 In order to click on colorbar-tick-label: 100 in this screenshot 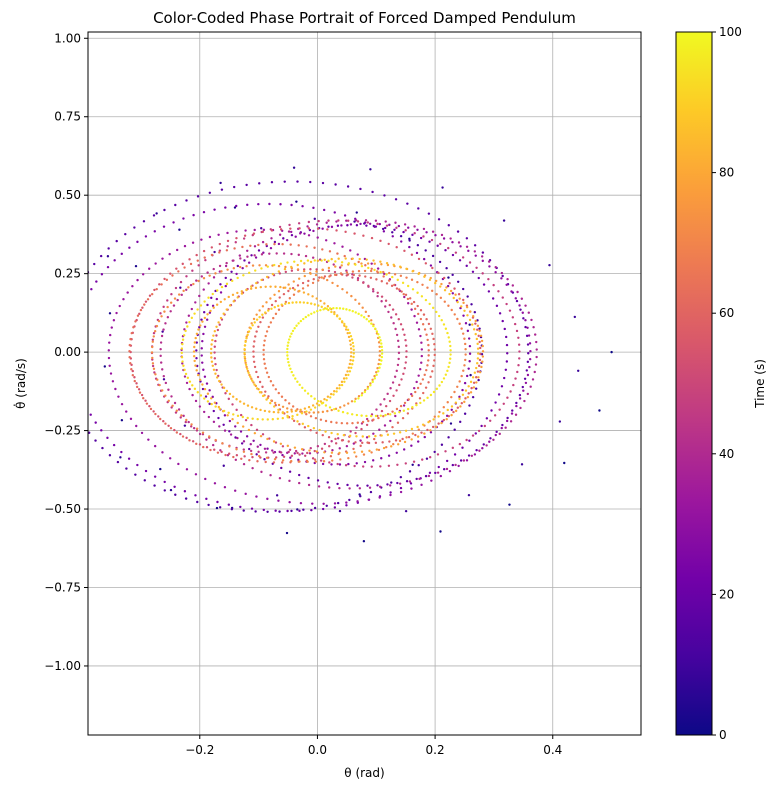, I will do `click(730, 32)`.